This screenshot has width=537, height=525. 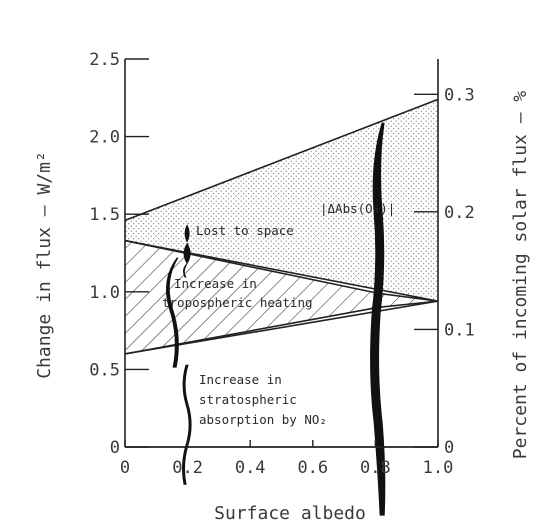 What do you see at coordinates (357, 208) in the screenshot?
I see `annotation-delta-abs-o3: |ΔAbs(O₃)|` at bounding box center [357, 208].